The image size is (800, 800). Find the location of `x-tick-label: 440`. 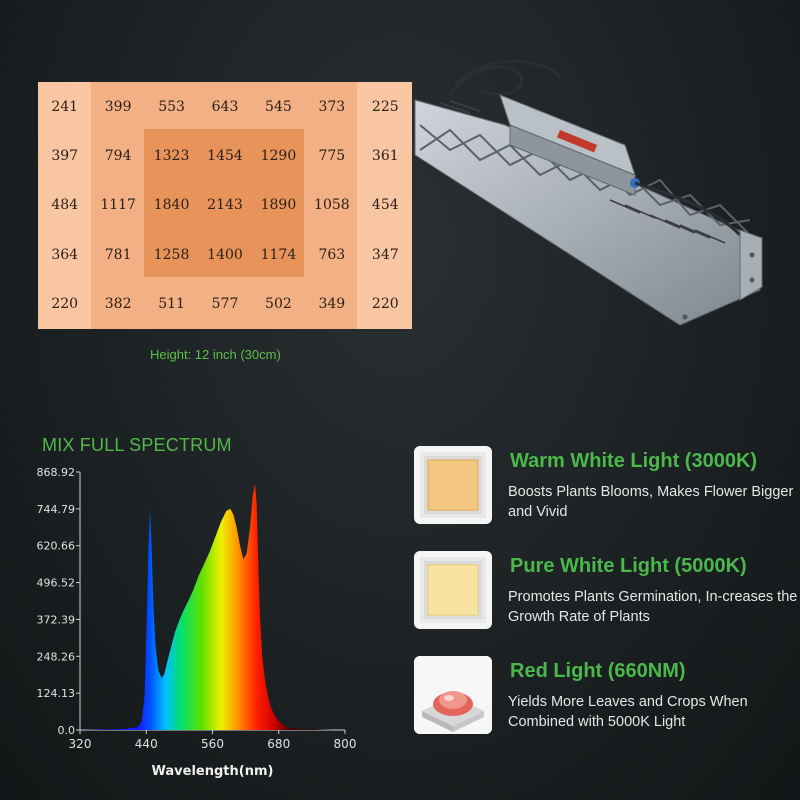

x-tick-label: 440 is located at coordinates (146, 744).